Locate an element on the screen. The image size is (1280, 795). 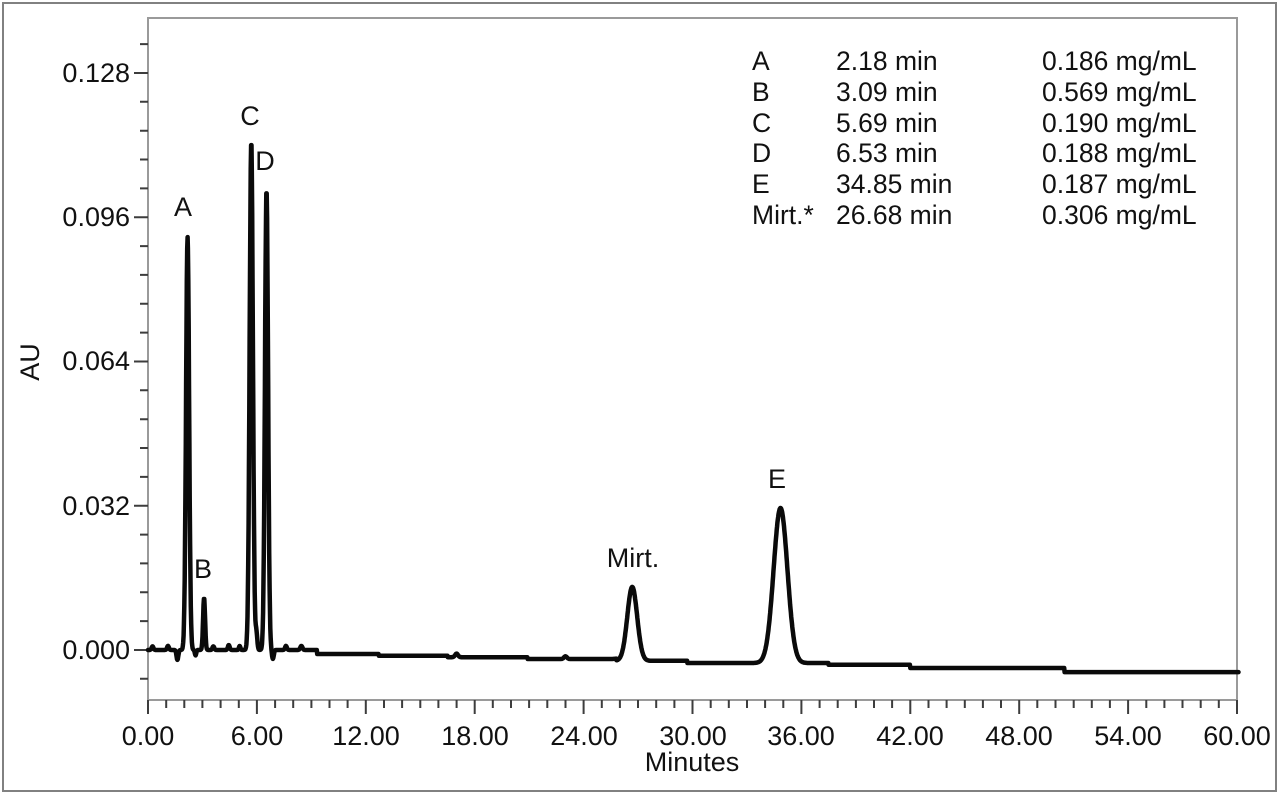
y-tick-label: 0.096 is located at coordinates (96, 217).